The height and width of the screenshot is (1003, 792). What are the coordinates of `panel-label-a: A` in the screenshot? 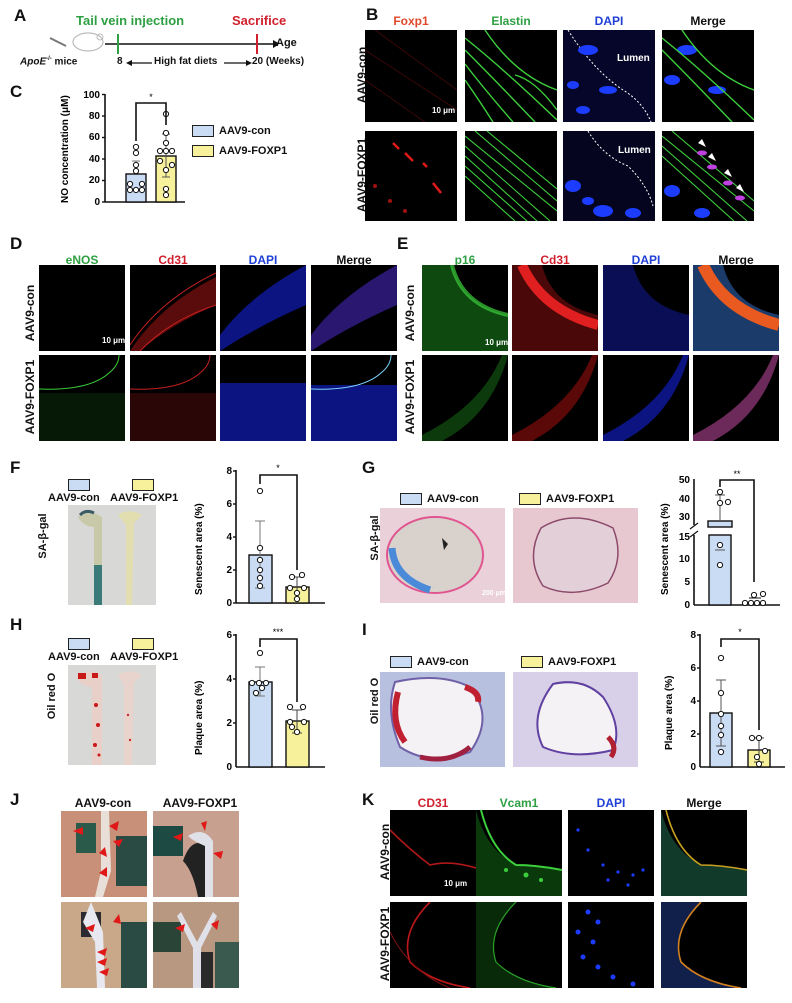 It's located at (20, 15).